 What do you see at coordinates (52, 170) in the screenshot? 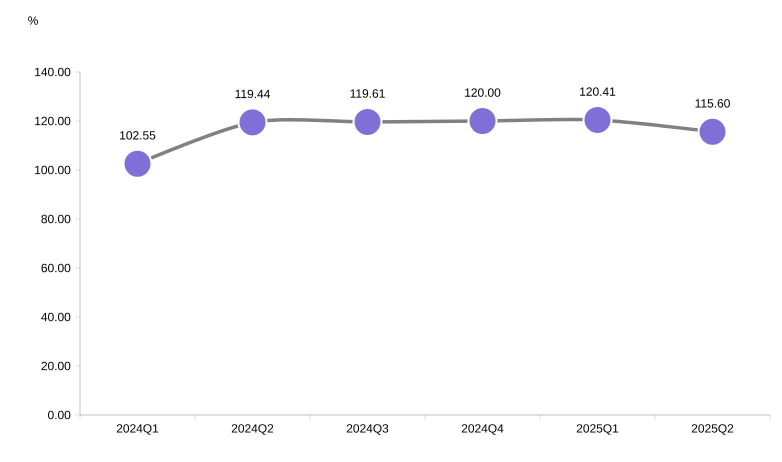
I see `y-tick-label: 100.00` at bounding box center [52, 170].